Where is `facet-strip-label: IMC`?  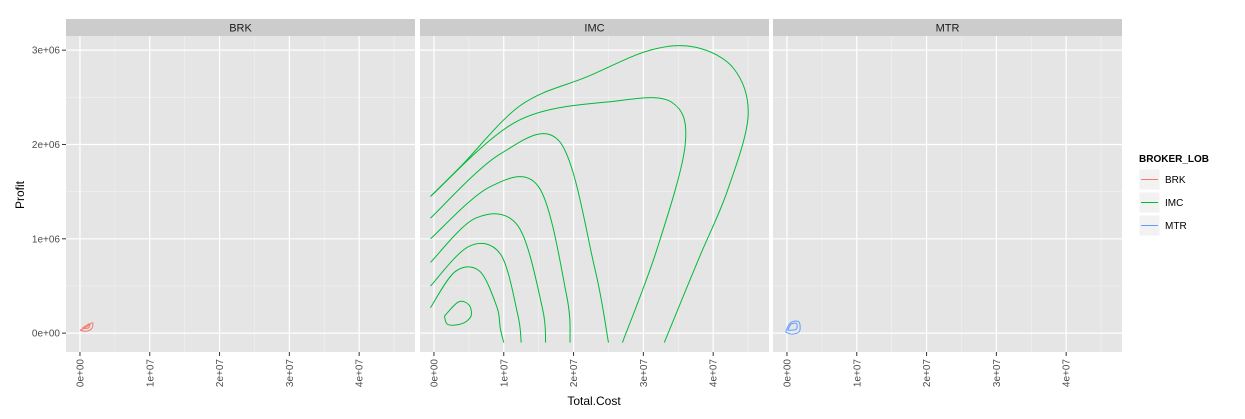 facet-strip-label: IMC is located at coordinates (594, 29).